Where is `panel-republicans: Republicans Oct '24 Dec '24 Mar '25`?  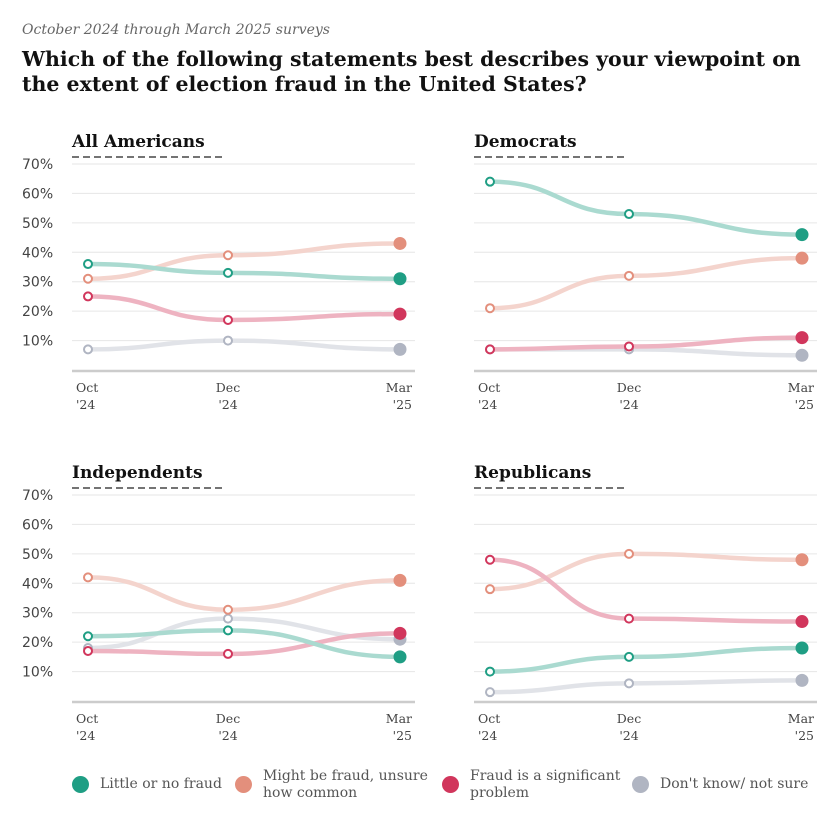 panel-republicans: Republicans Oct '24 Dec '24 Mar '25 is located at coordinates (645, 603).